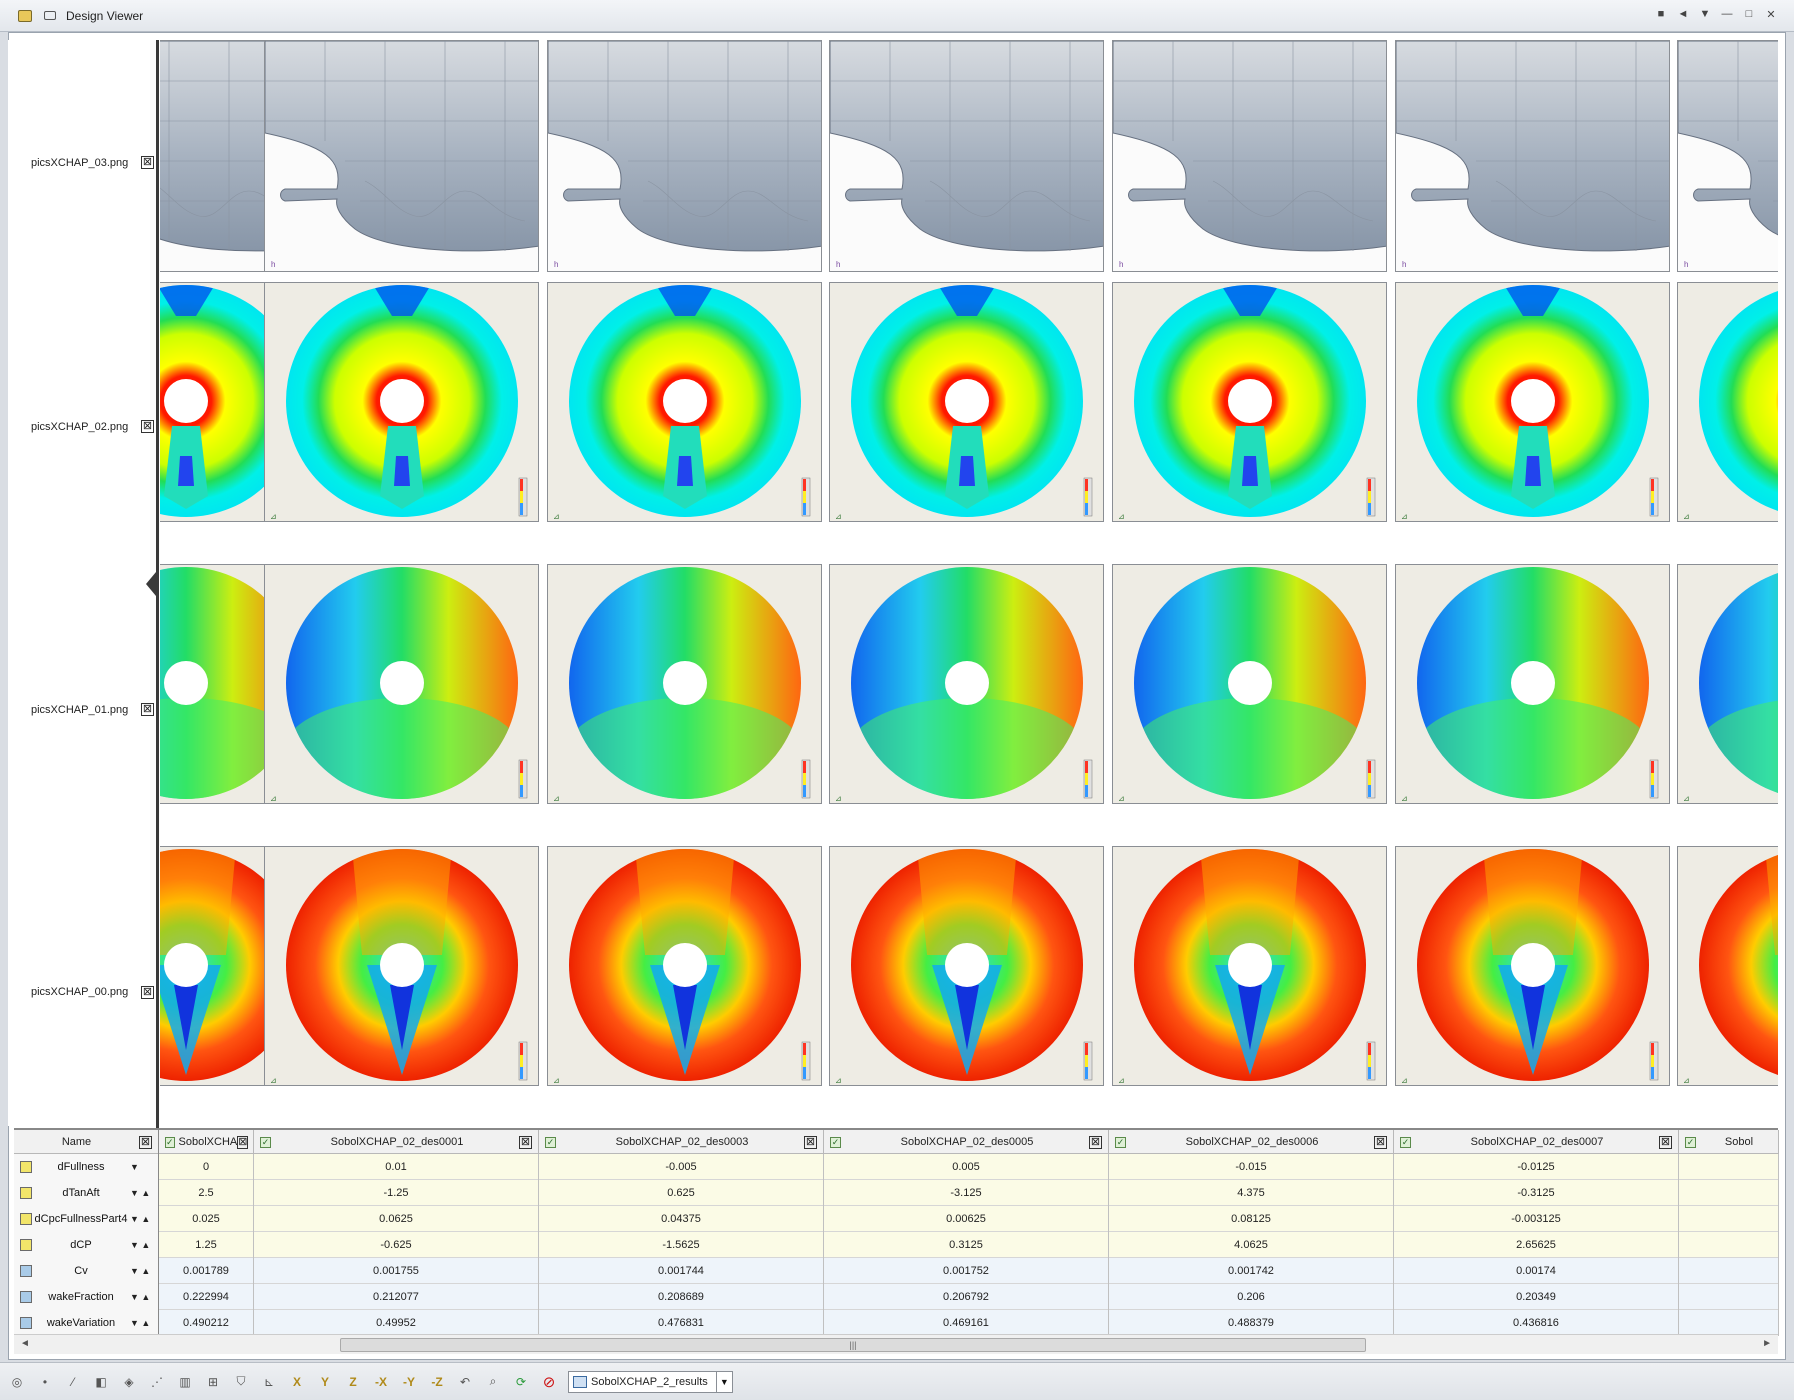  What do you see at coordinates (296, 1381) in the screenshot?
I see `x-axis-icon: X` at bounding box center [296, 1381].